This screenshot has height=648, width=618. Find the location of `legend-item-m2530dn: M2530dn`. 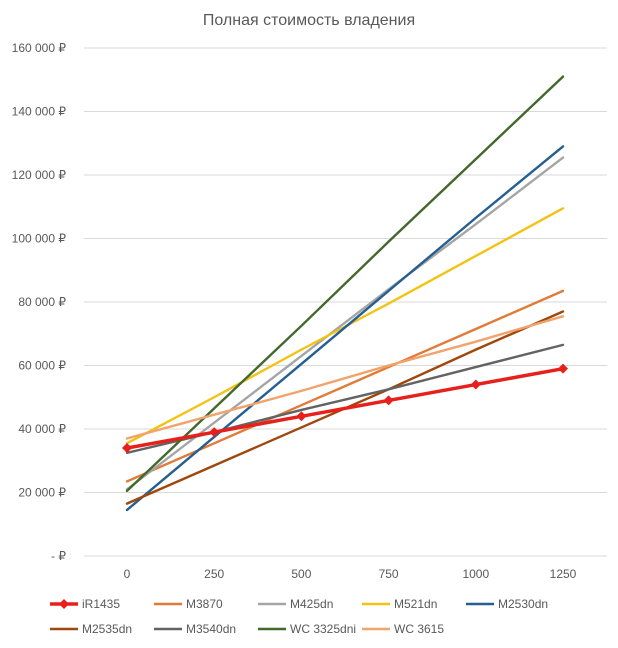

legend-item-m2530dn: M2530dn is located at coordinates (507, 604).